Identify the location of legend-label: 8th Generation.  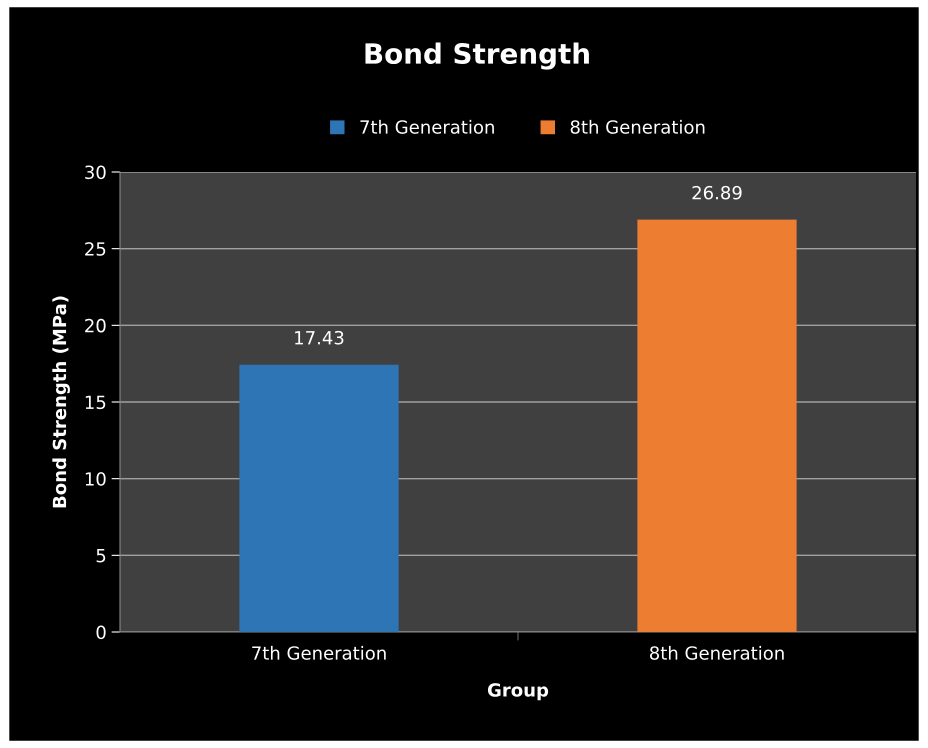
(637, 127).